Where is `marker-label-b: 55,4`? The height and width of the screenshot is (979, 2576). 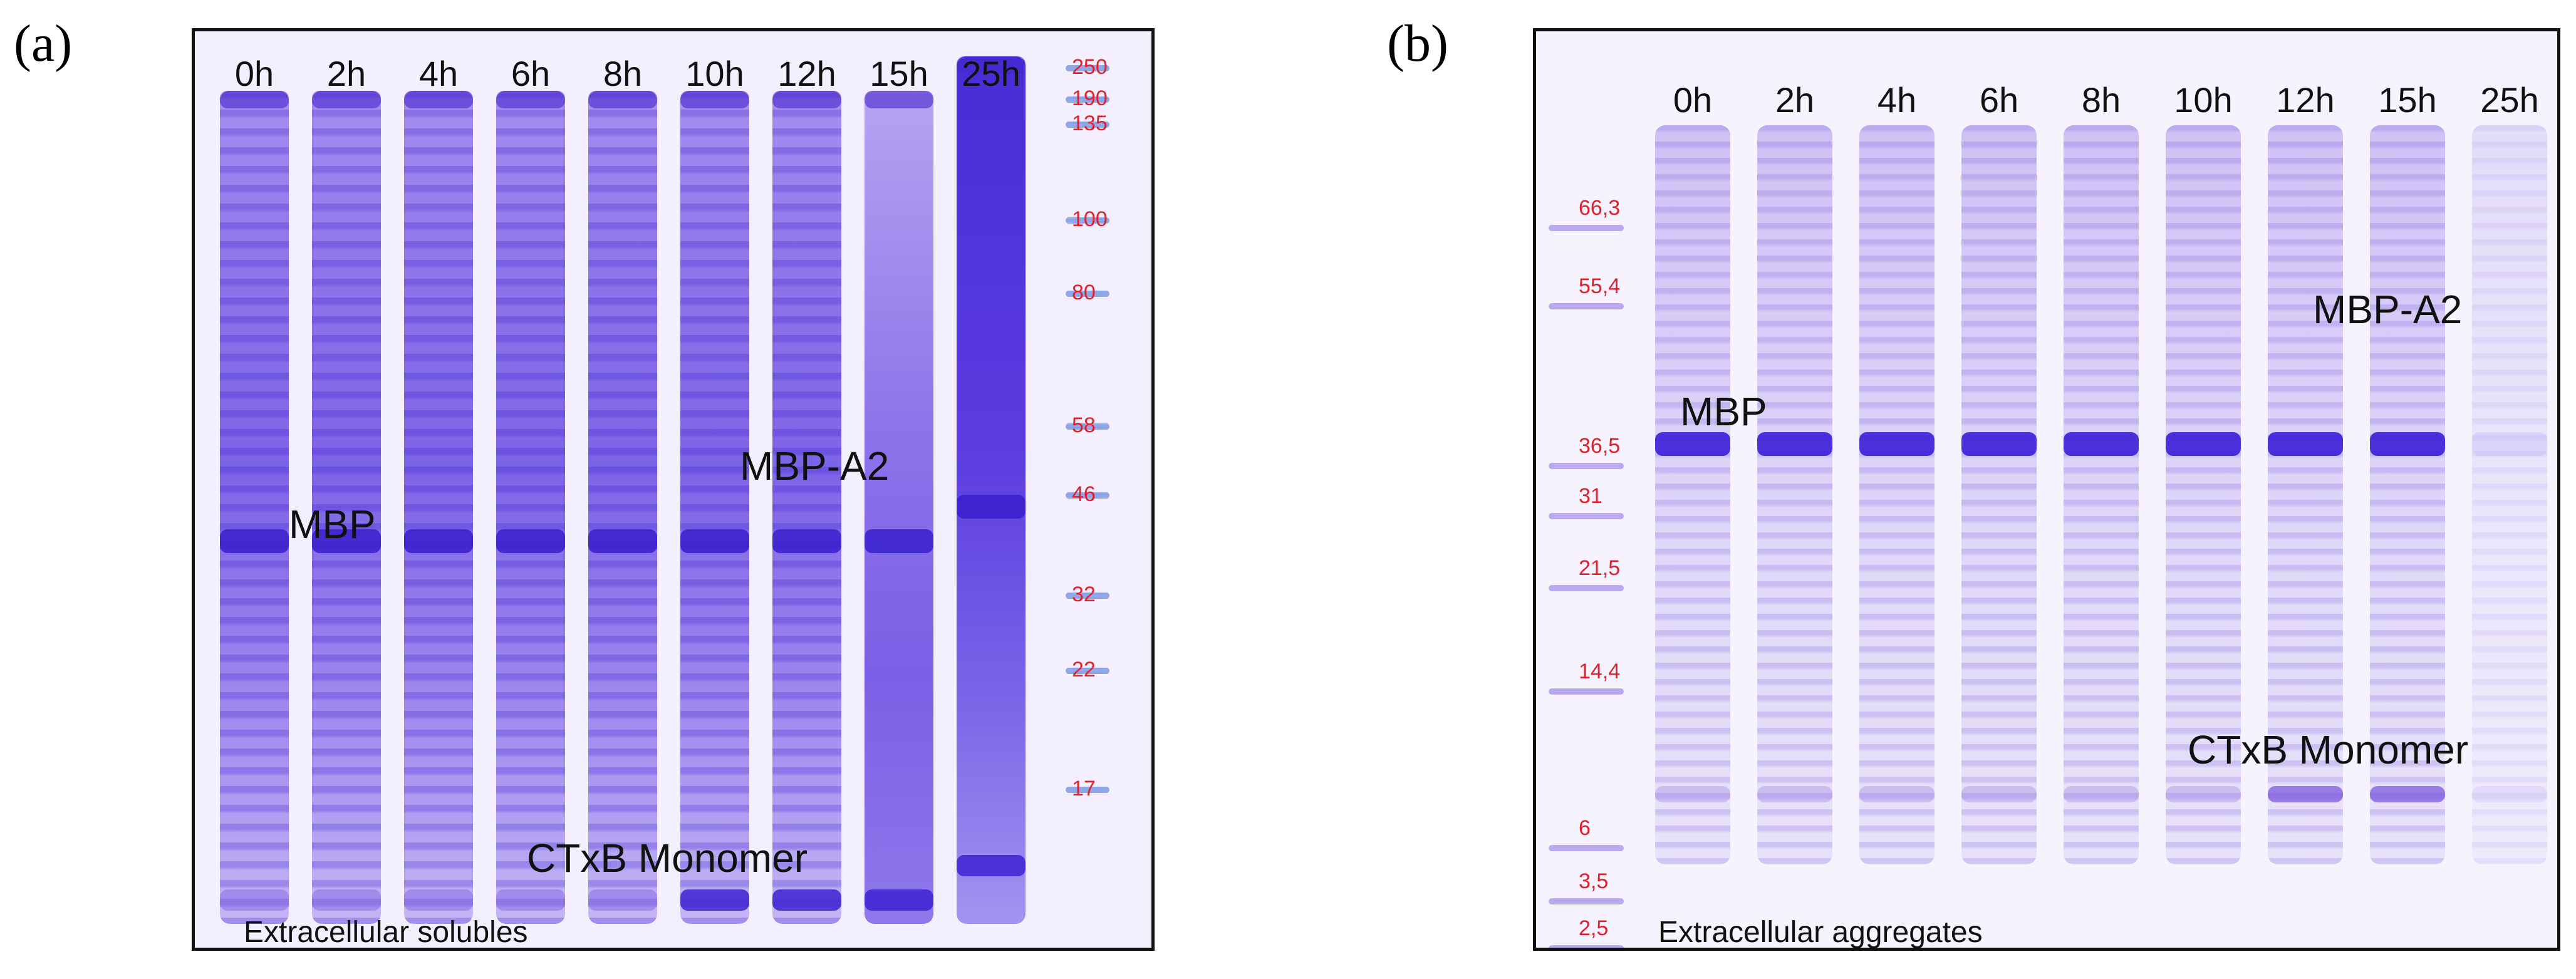 marker-label-b: 55,4 is located at coordinates (1600, 286).